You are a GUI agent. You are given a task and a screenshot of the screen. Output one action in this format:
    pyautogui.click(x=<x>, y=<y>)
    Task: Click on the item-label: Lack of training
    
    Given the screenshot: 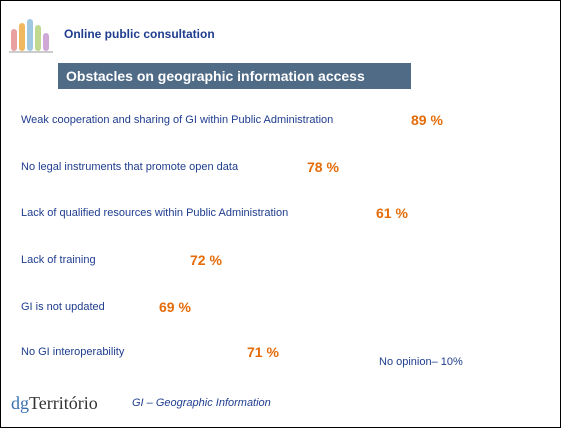 What is the action you would take?
    pyautogui.click(x=58, y=260)
    